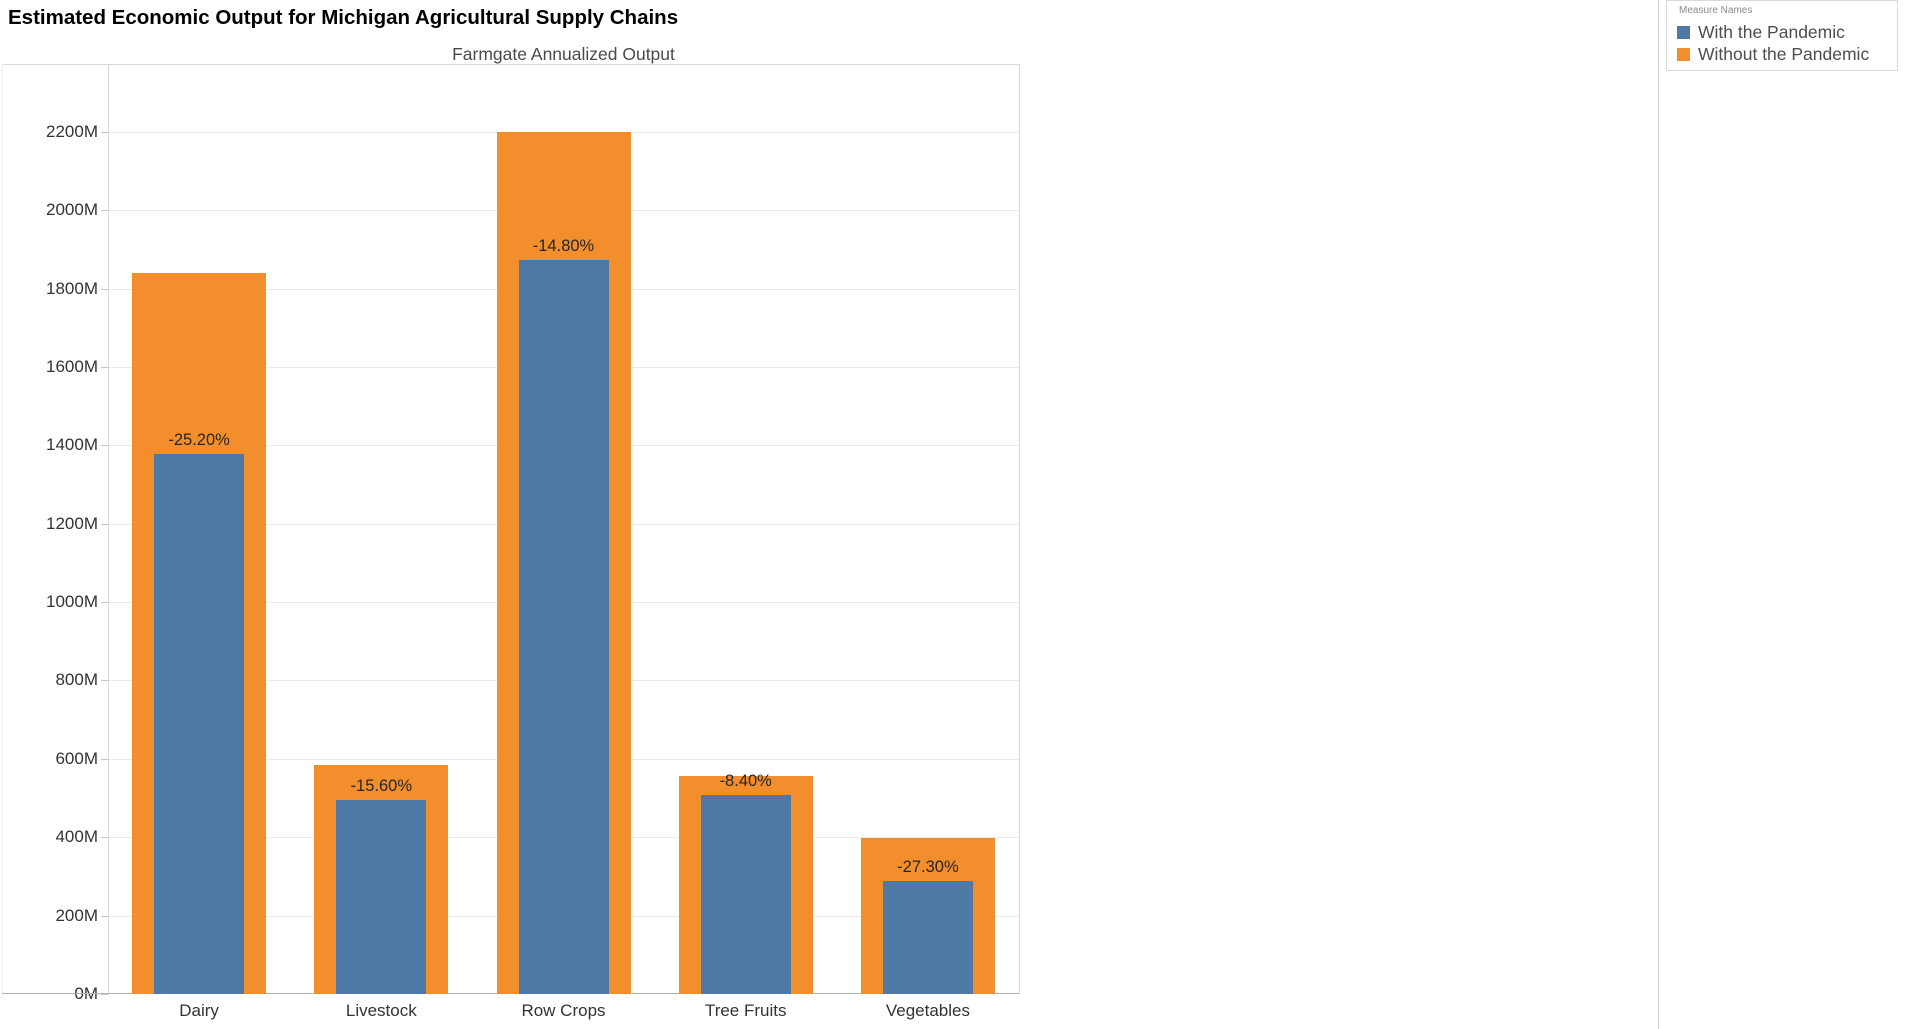  Describe the element at coordinates (927, 937) in the screenshot. I see `bar-with-pandemic-vegetables` at that location.